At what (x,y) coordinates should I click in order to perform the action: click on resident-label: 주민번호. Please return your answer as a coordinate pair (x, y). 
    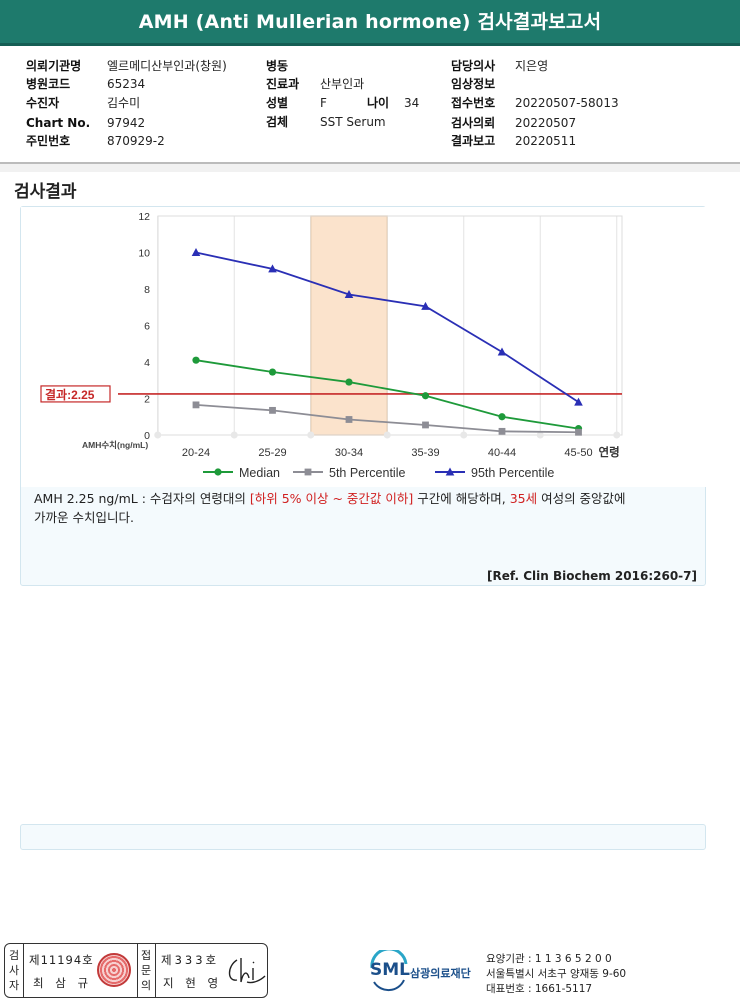
    Looking at the image, I should click on (48, 141).